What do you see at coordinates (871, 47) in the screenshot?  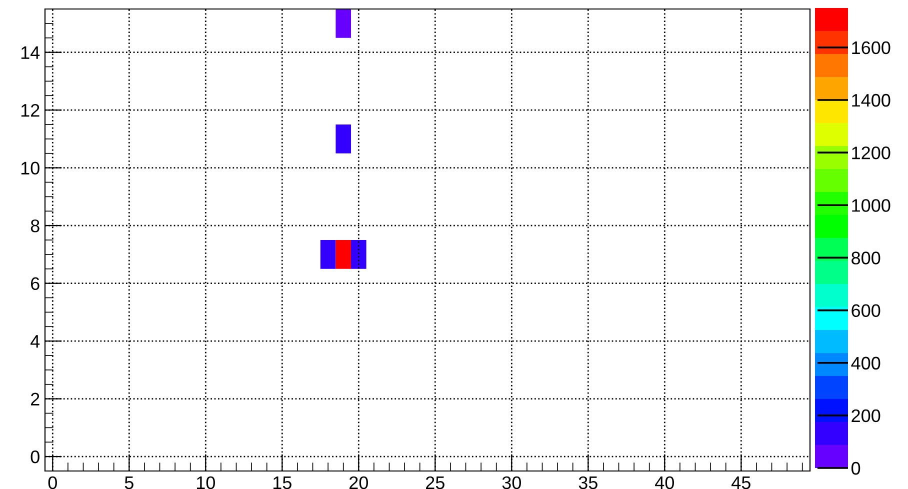 I see `color-bar-label: 1600` at bounding box center [871, 47].